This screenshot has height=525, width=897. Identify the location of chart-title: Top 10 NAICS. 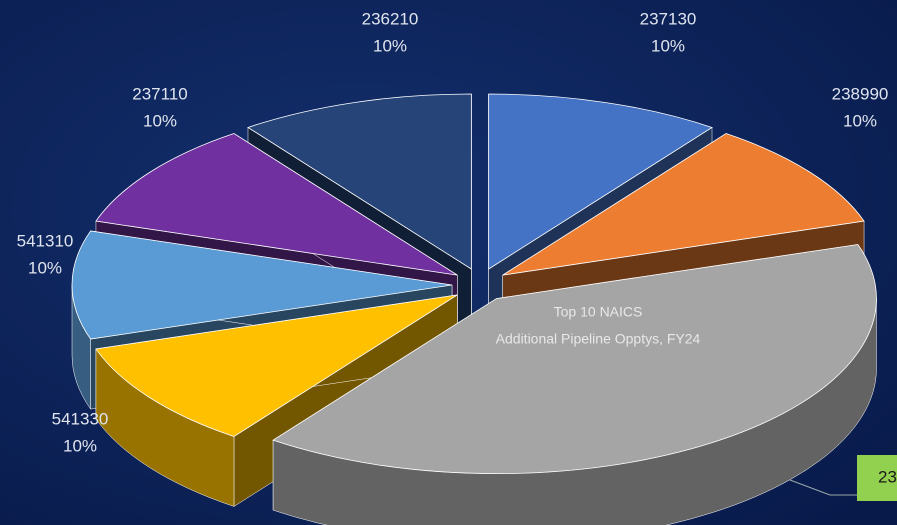
(598, 312).